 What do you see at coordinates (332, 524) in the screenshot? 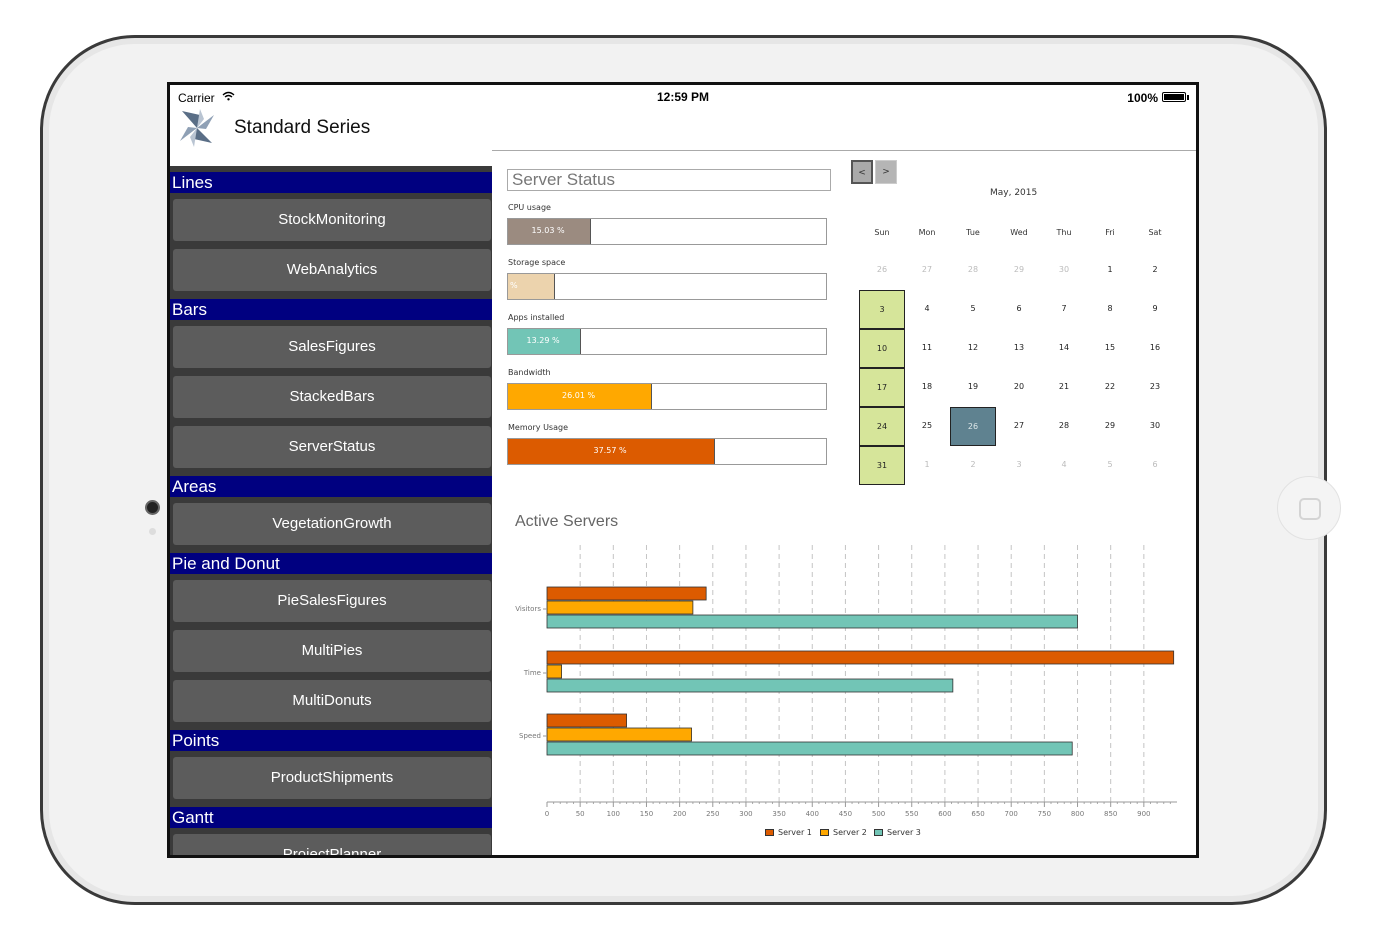
I see `menu-item-vegetationgrowth: VegetationGrowth` at bounding box center [332, 524].